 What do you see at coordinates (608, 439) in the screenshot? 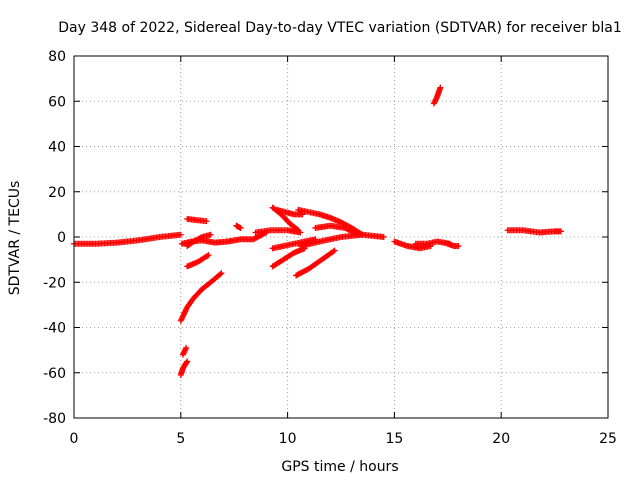
I see `x-tick-label: 25` at bounding box center [608, 439].